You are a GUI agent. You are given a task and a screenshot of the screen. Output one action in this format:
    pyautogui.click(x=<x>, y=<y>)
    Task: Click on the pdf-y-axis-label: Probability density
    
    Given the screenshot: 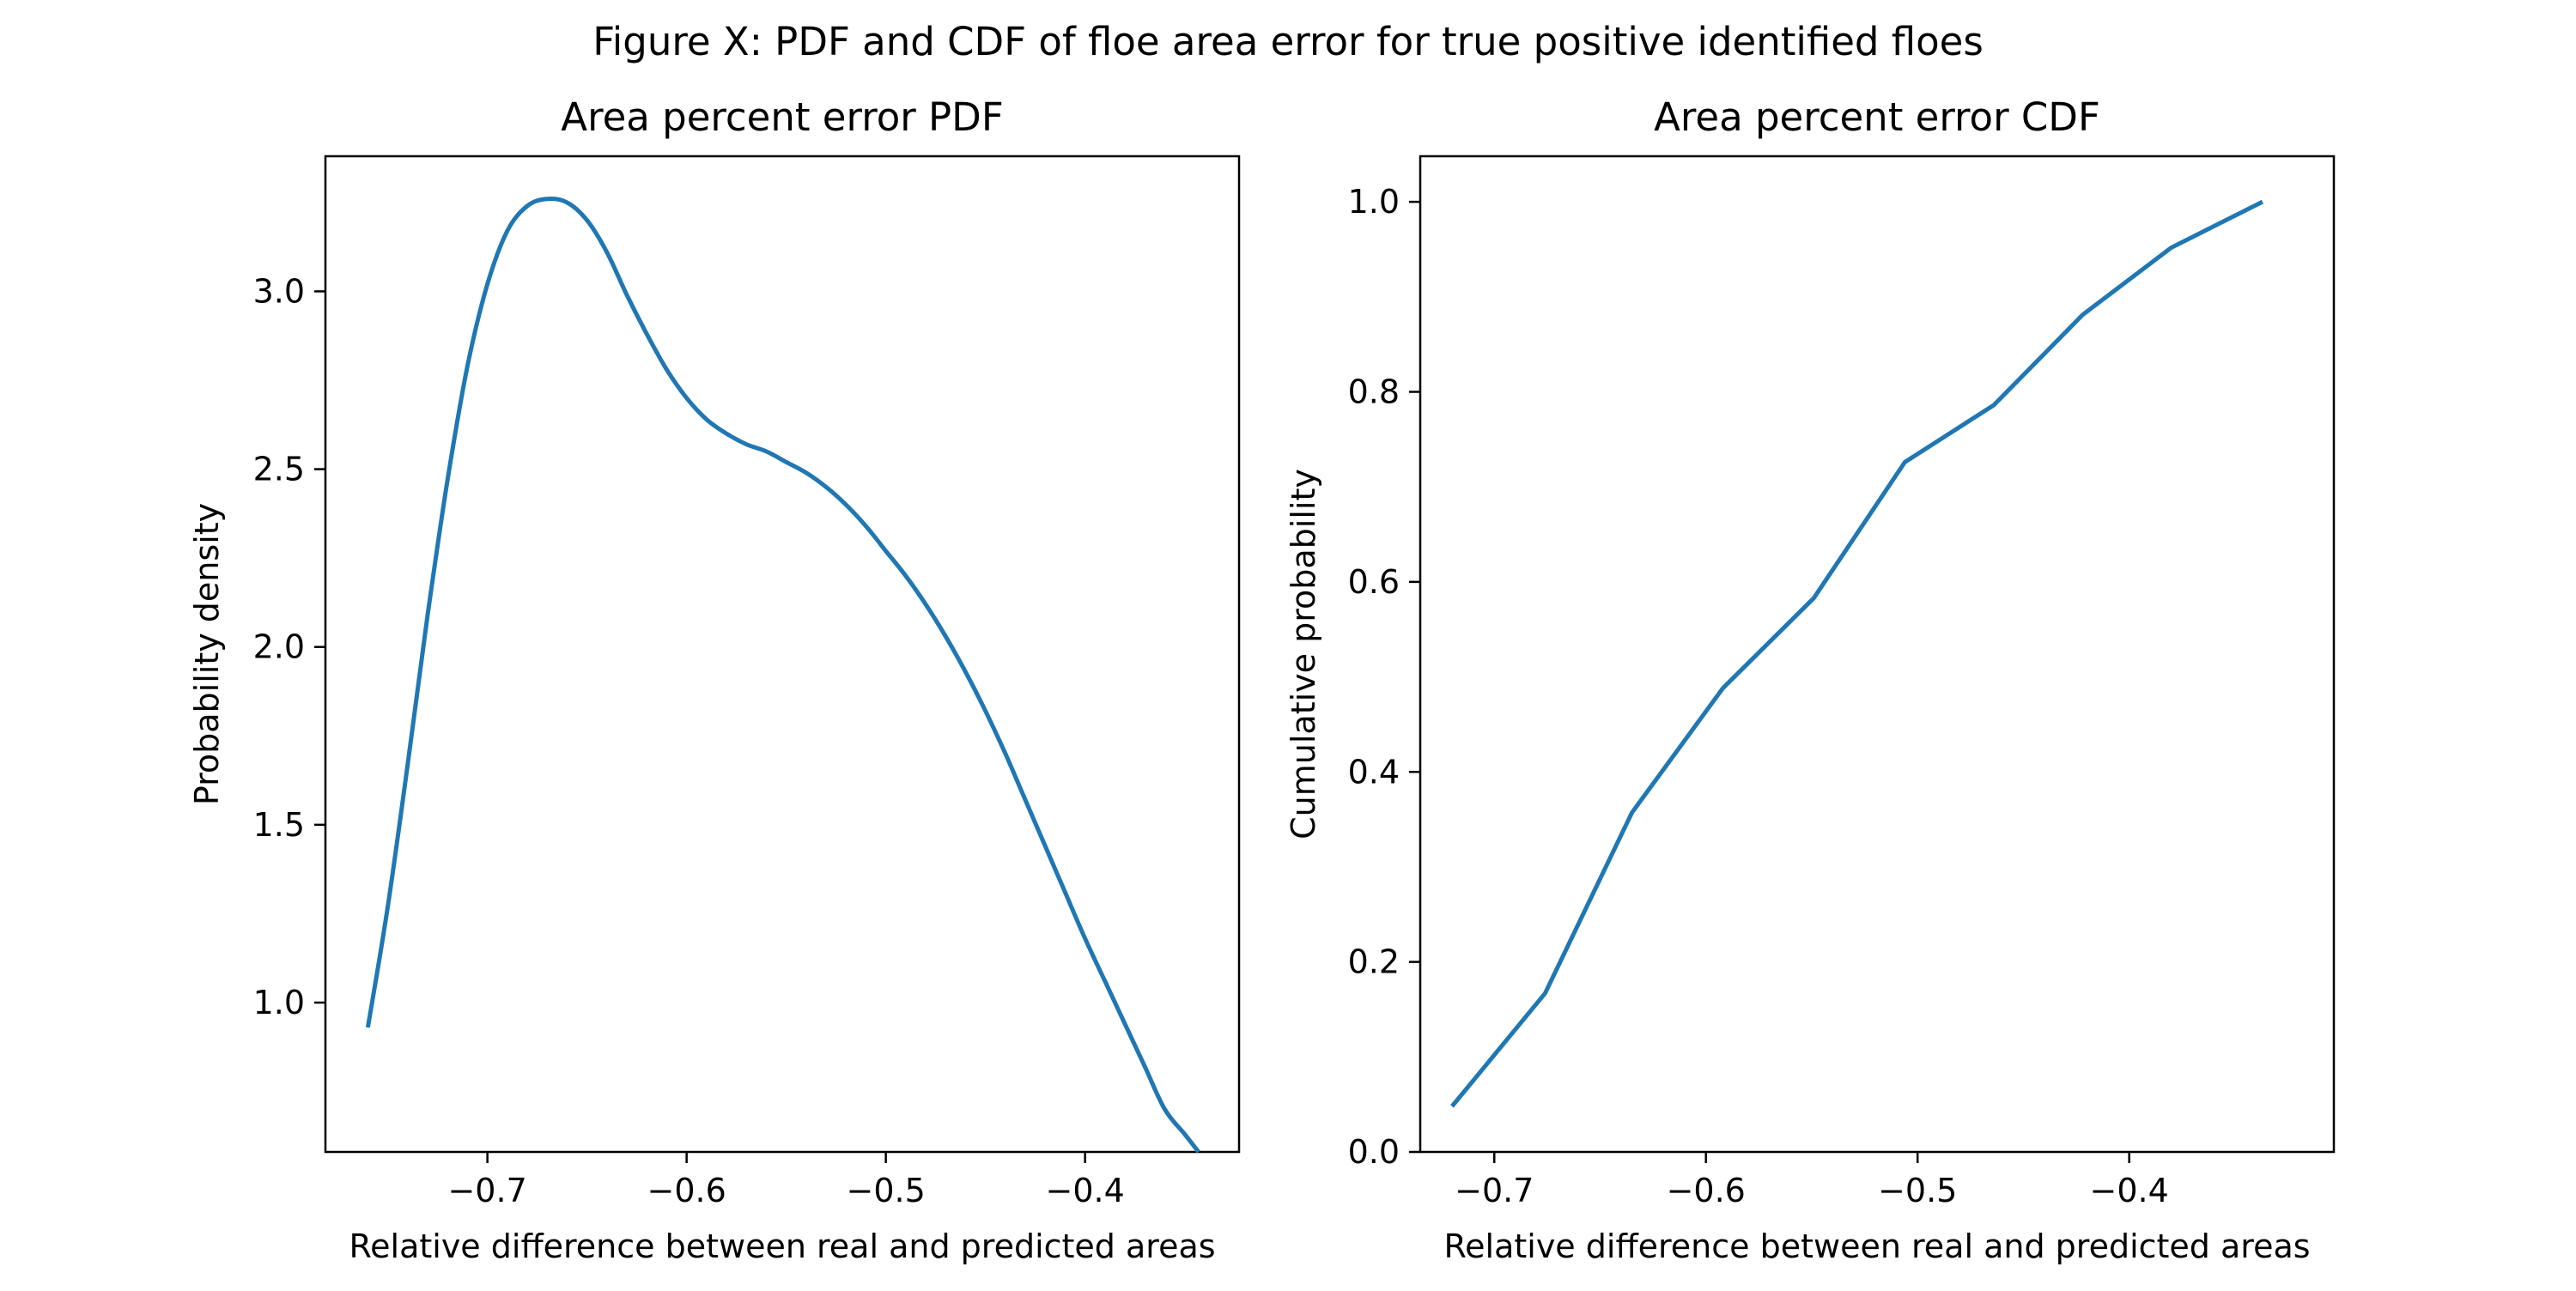 What is the action you would take?
    pyautogui.click(x=207, y=654)
    